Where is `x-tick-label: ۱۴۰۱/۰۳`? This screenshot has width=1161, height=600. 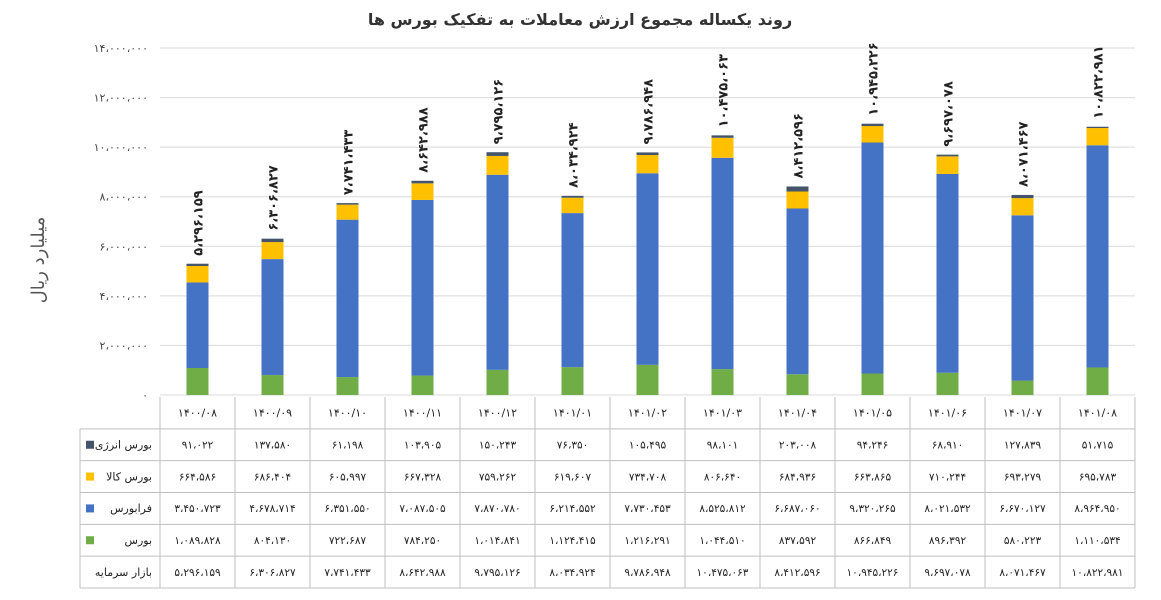 x-tick-label: ۱۴۰۱/۰۳ is located at coordinates (722, 413).